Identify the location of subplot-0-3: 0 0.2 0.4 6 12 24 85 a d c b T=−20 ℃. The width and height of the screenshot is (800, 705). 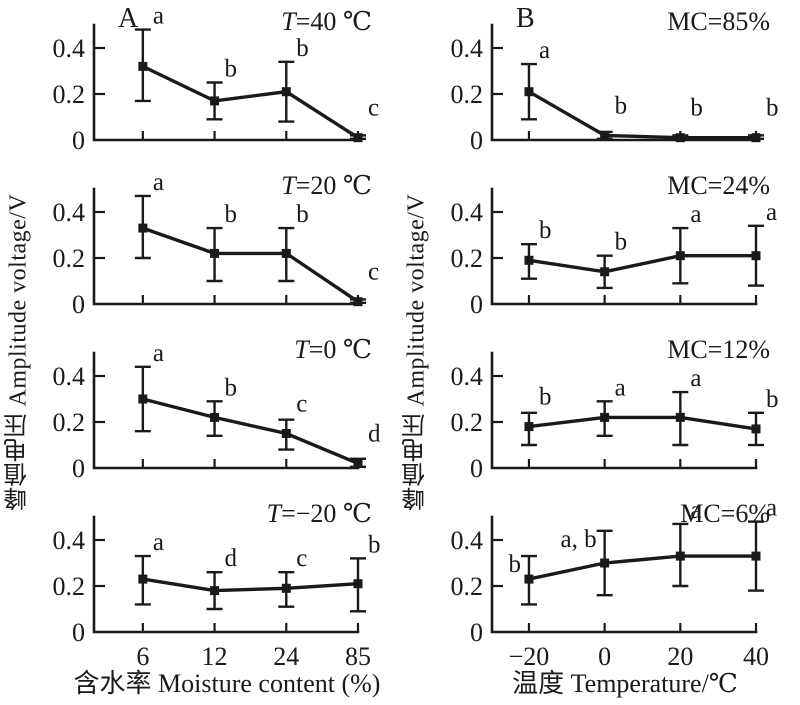
(217, 584).